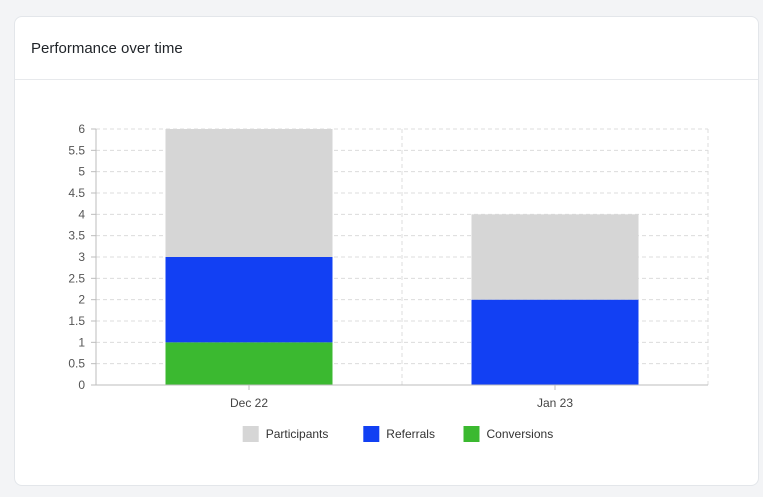  I want to click on y-tick-label: 5.5, so click(76, 150).